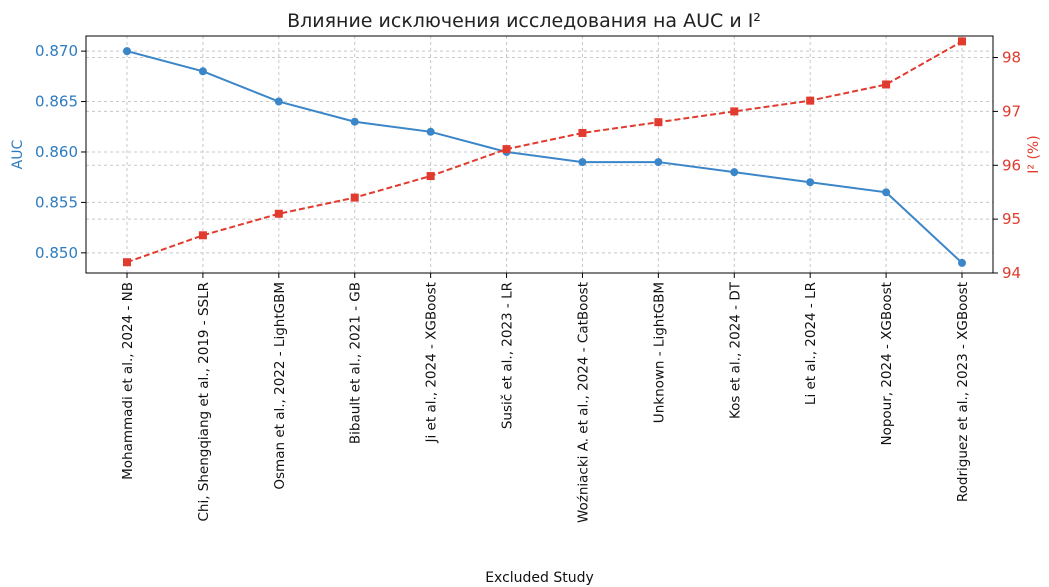  I want to click on right-tick-label: 97, so click(1011, 111).